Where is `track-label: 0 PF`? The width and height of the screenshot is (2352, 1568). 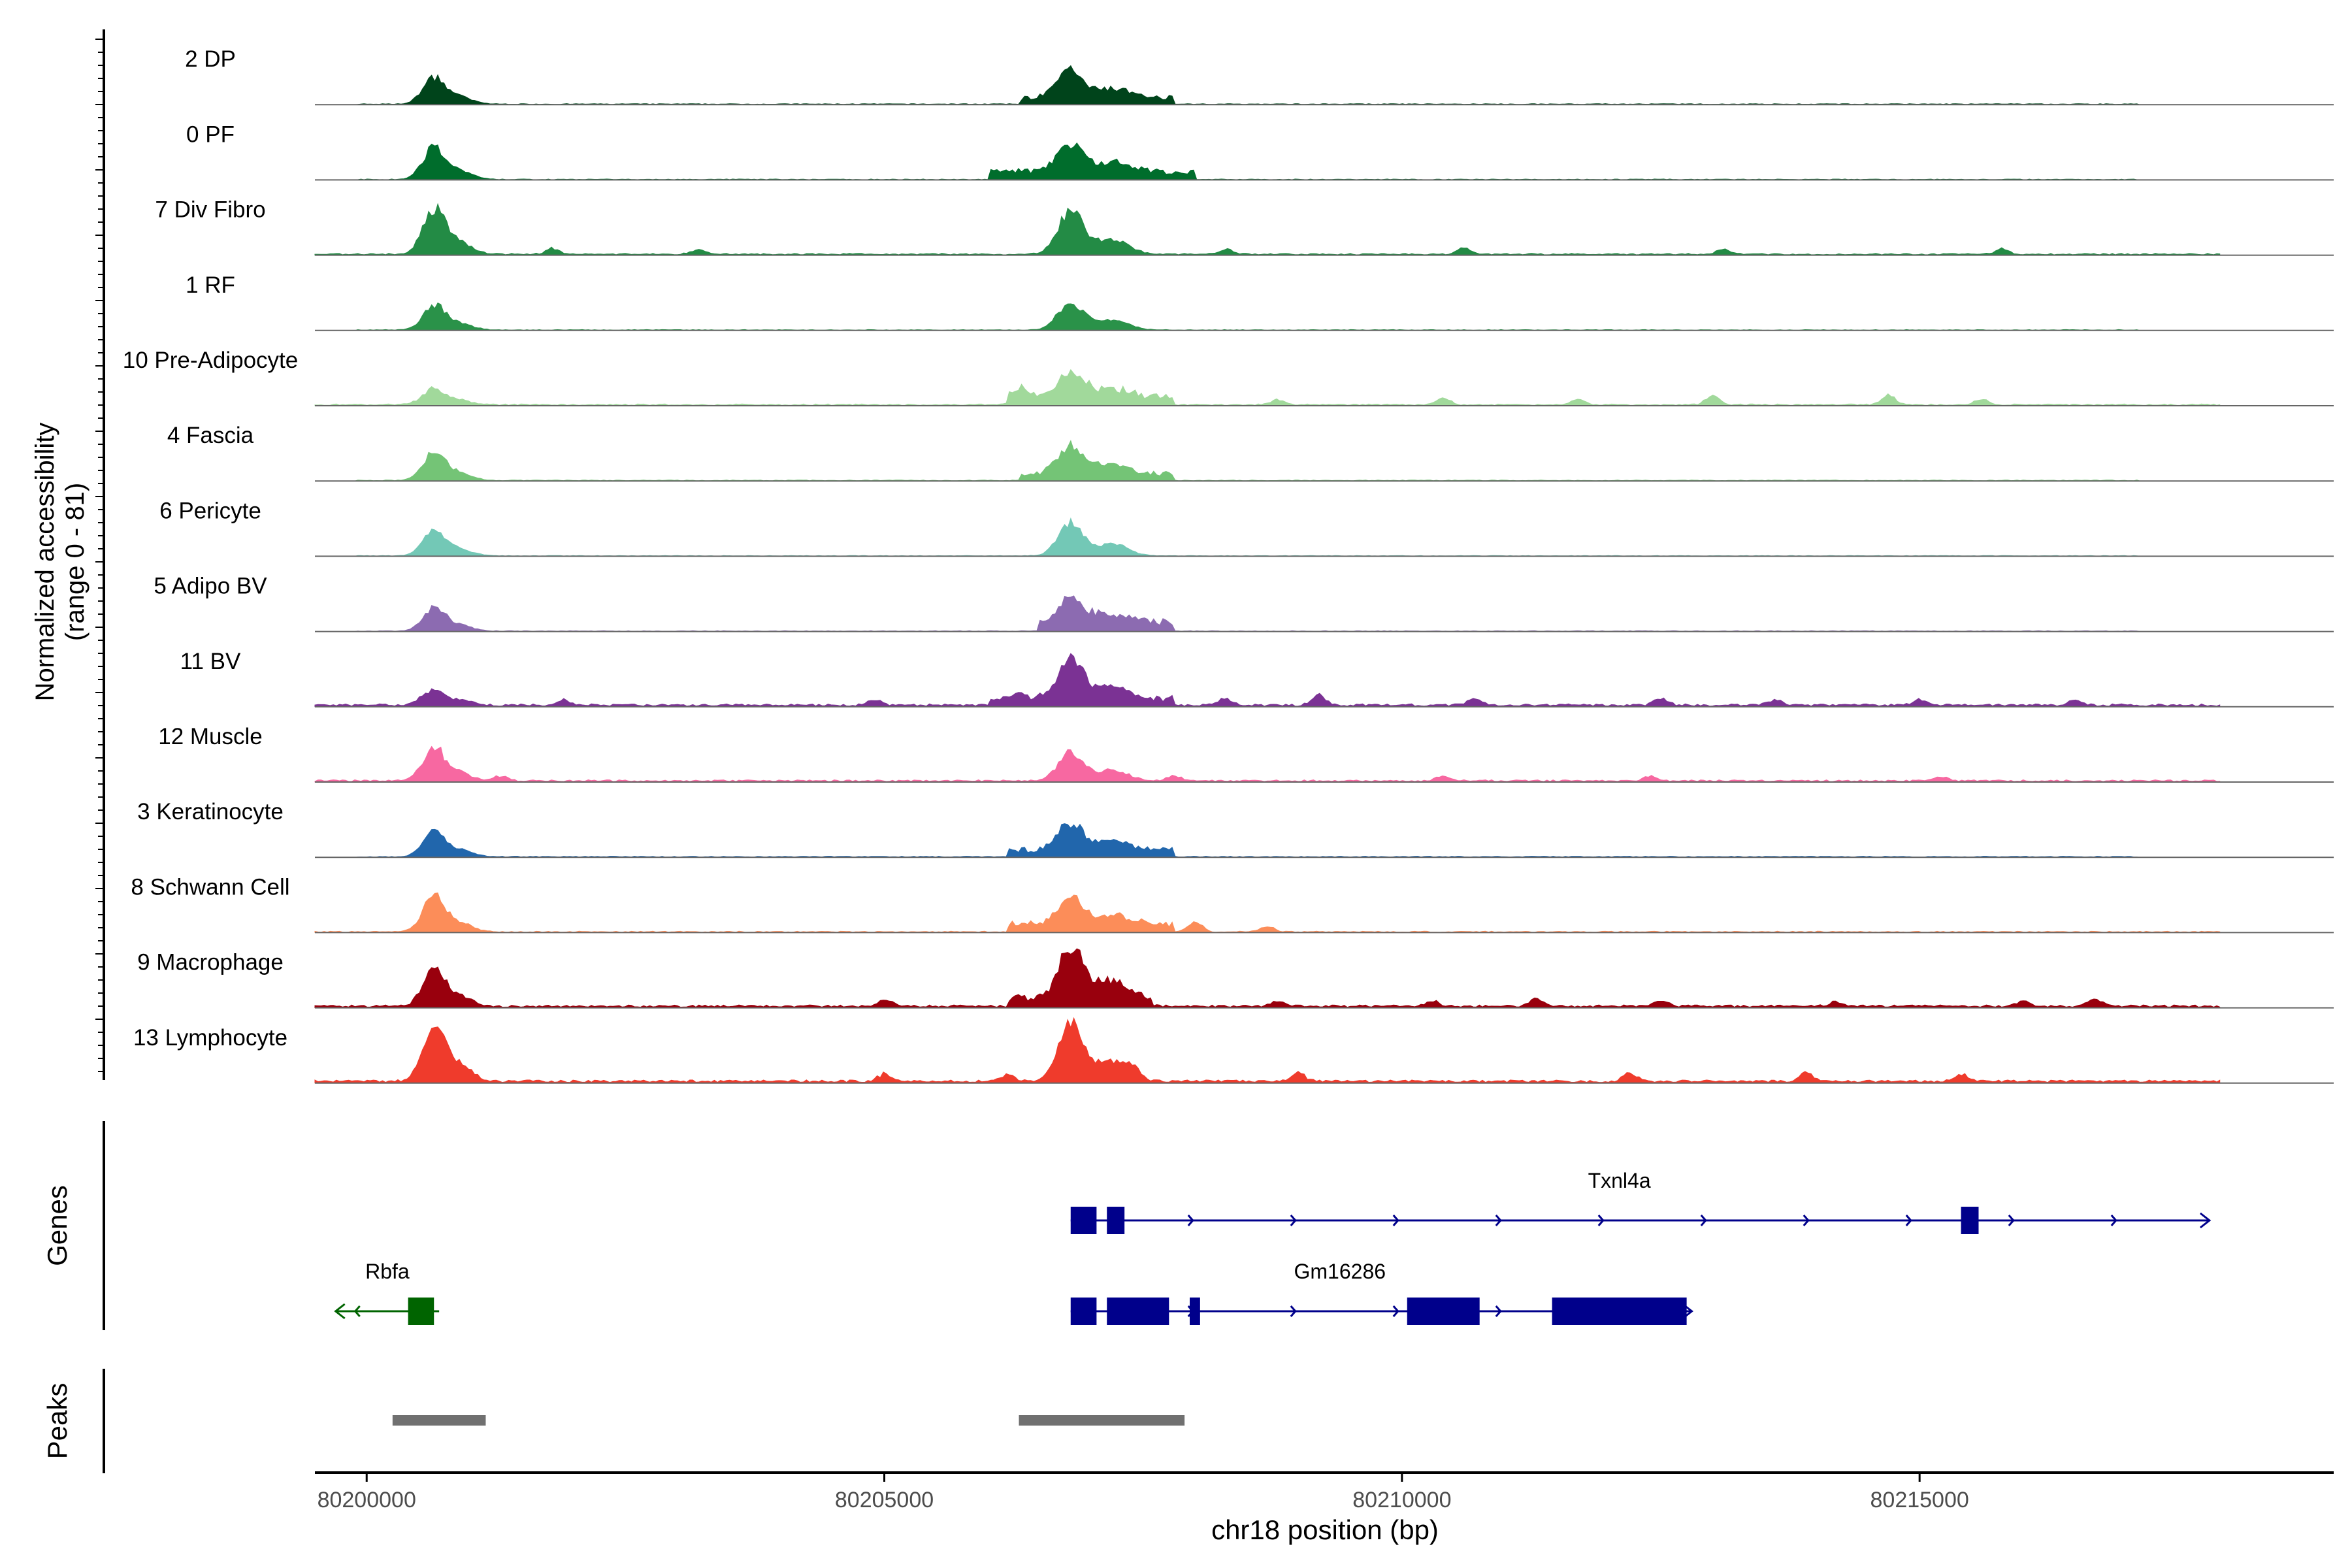 track-label: 0 PF is located at coordinates (210, 134).